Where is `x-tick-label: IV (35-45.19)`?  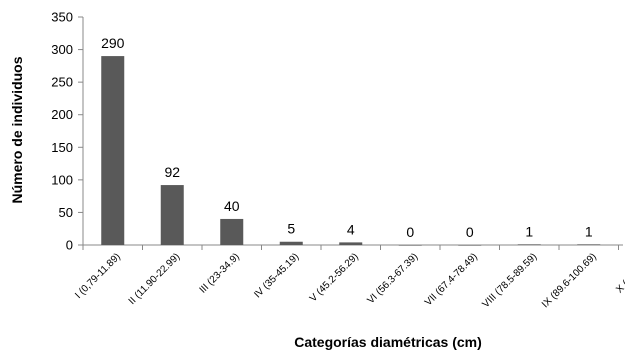
x-tick-label: IV (35-45.19) is located at coordinates (276, 275).